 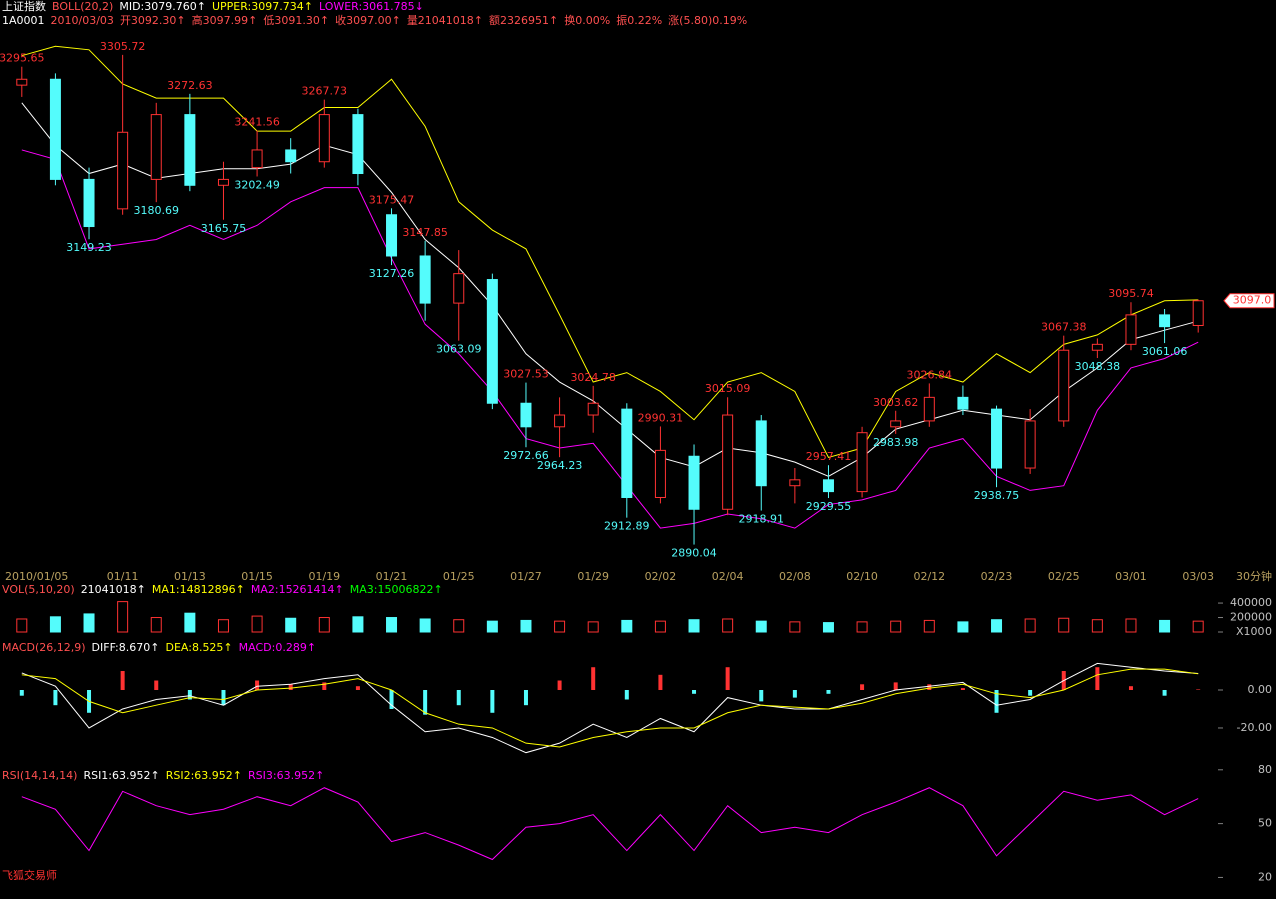 I want to click on legend-text: 21041018↑, so click(x=113, y=589).